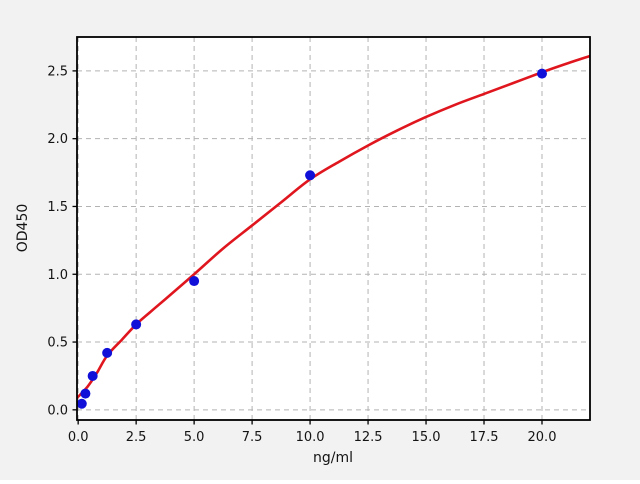 This screenshot has height=484, width=640. What do you see at coordinates (484, 437) in the screenshot?
I see `x-tick-label: 17.5` at bounding box center [484, 437].